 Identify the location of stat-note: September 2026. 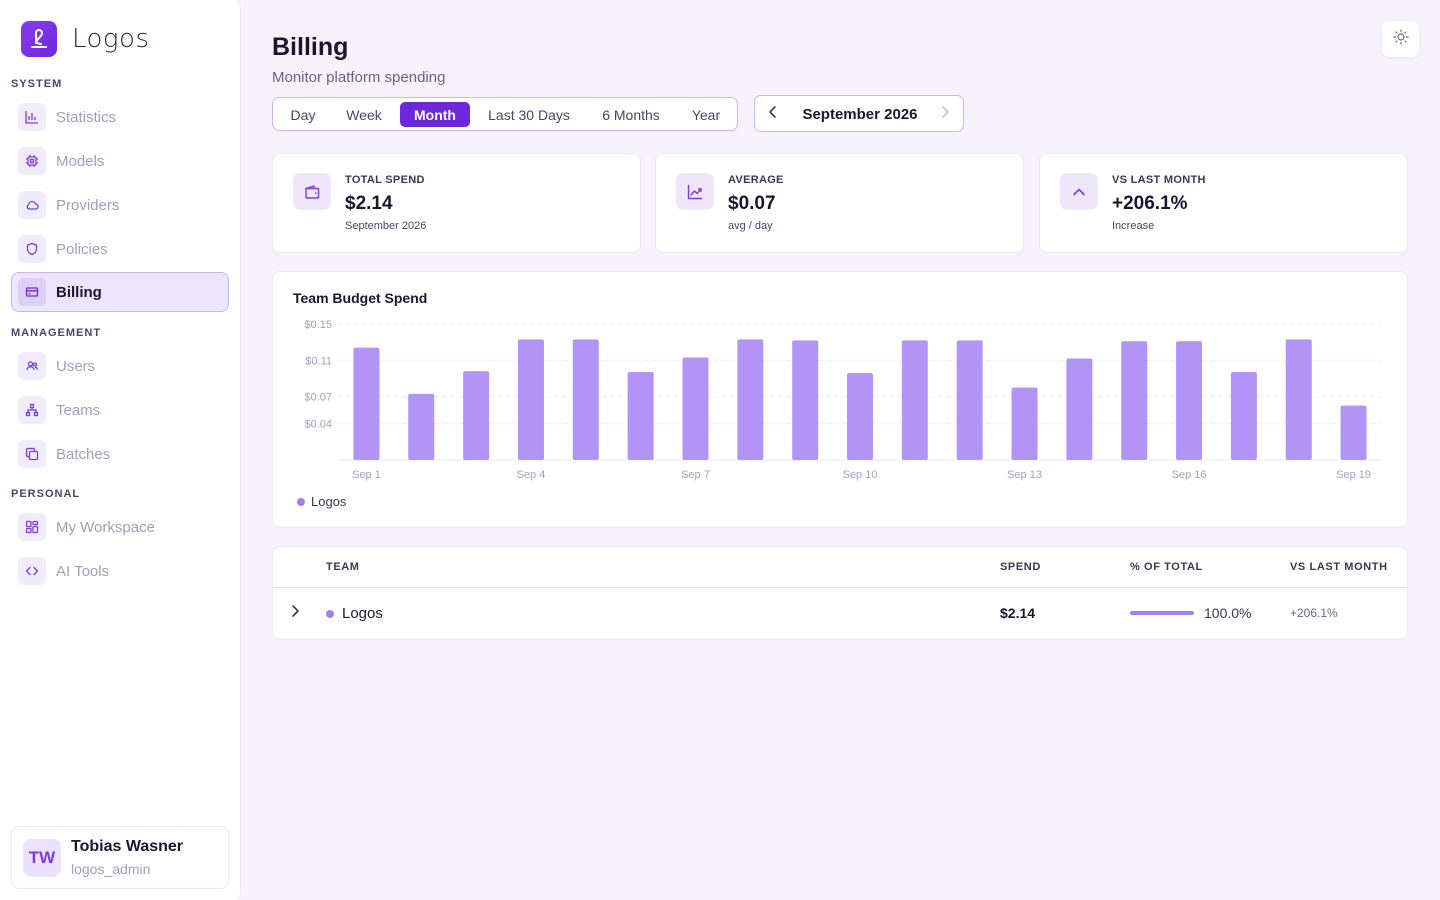
(386, 226).